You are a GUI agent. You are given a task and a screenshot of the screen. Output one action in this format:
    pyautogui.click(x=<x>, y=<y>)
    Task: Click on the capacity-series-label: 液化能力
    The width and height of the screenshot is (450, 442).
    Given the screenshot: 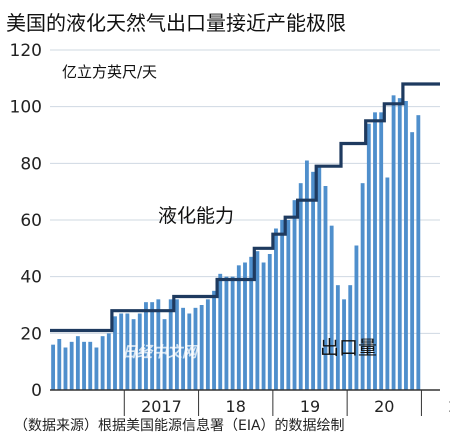 What is the action you would take?
    pyautogui.click(x=196, y=216)
    